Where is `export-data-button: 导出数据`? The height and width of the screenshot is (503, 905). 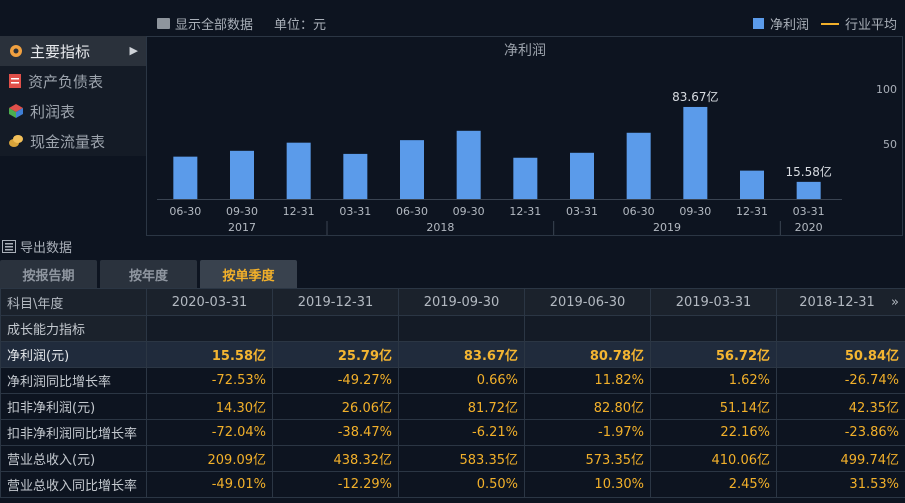
export-data-button: 导出数据 is located at coordinates (37, 246).